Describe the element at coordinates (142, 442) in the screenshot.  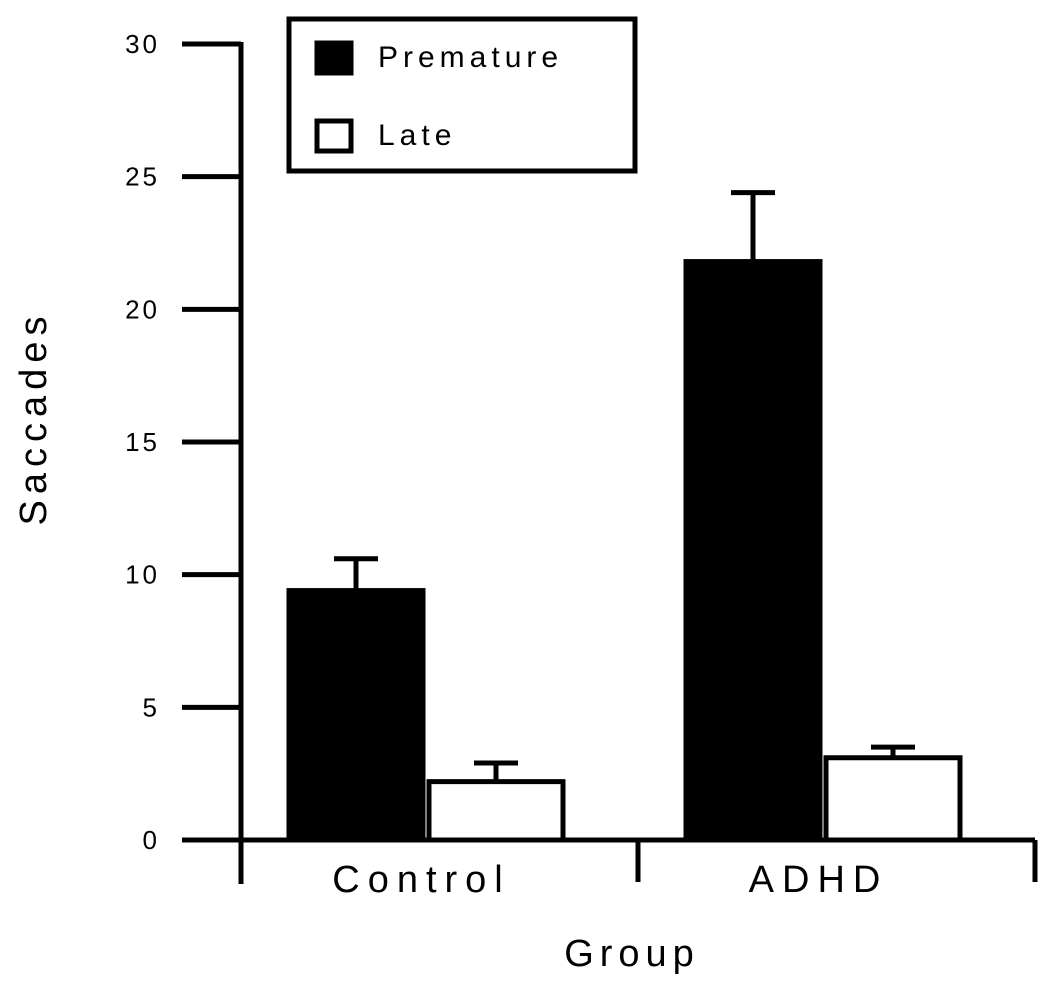
I see `y-tick-label: 15` at that location.